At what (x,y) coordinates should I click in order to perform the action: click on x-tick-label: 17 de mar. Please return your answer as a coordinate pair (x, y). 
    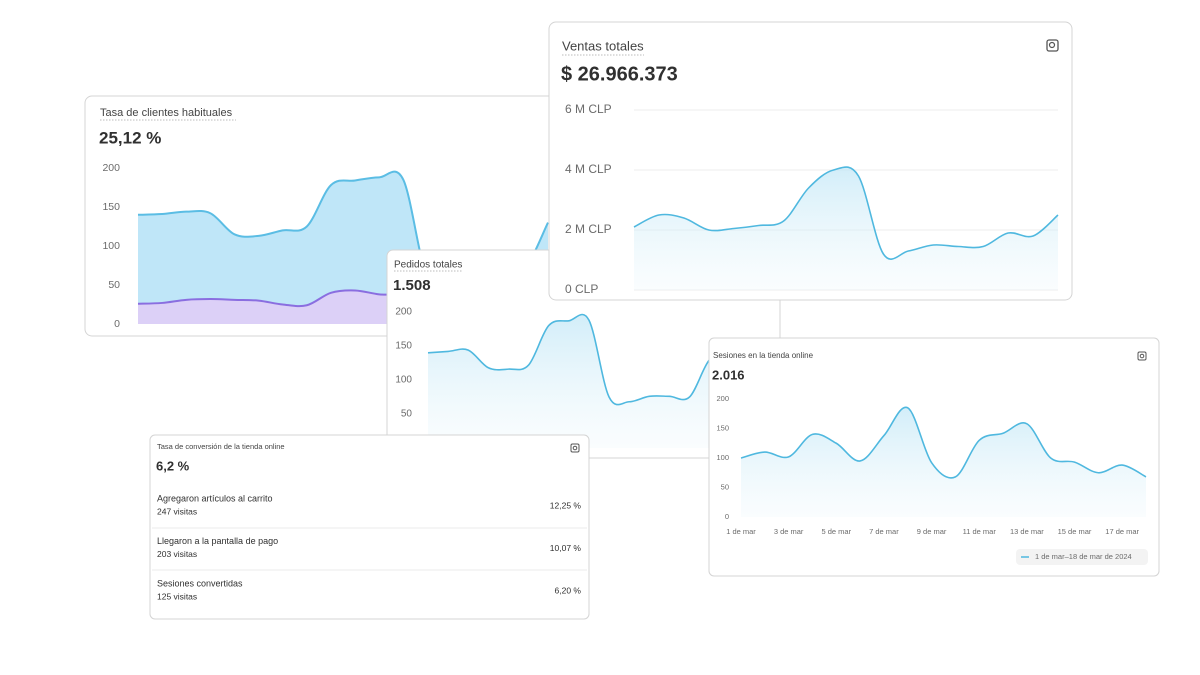
    Looking at the image, I should click on (1122, 531).